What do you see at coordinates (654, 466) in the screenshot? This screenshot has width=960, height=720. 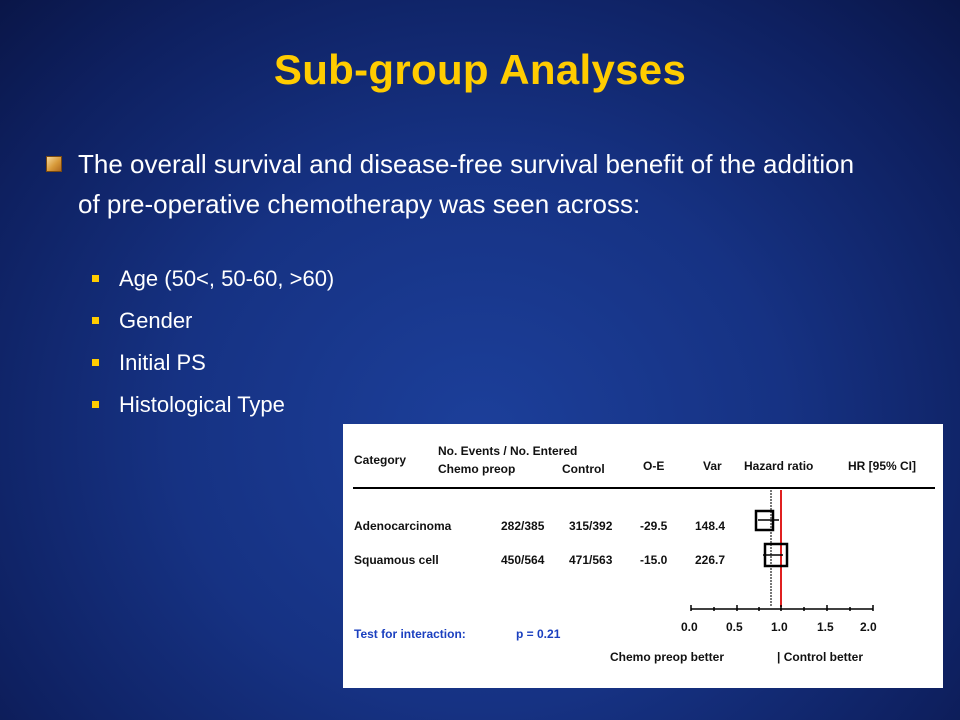 I see `header-oe: O-E` at bounding box center [654, 466].